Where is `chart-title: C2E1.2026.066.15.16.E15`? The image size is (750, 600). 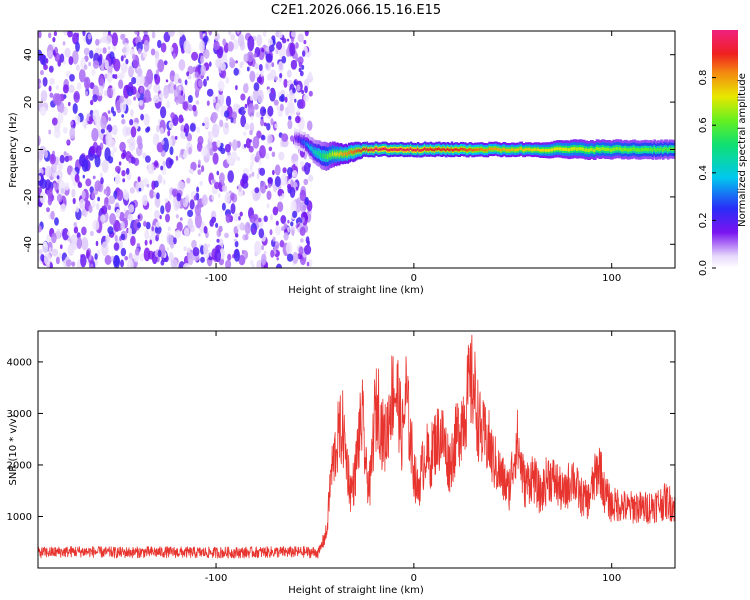 chart-title: C2E1.2026.066.15.16.E15 is located at coordinates (356, 10).